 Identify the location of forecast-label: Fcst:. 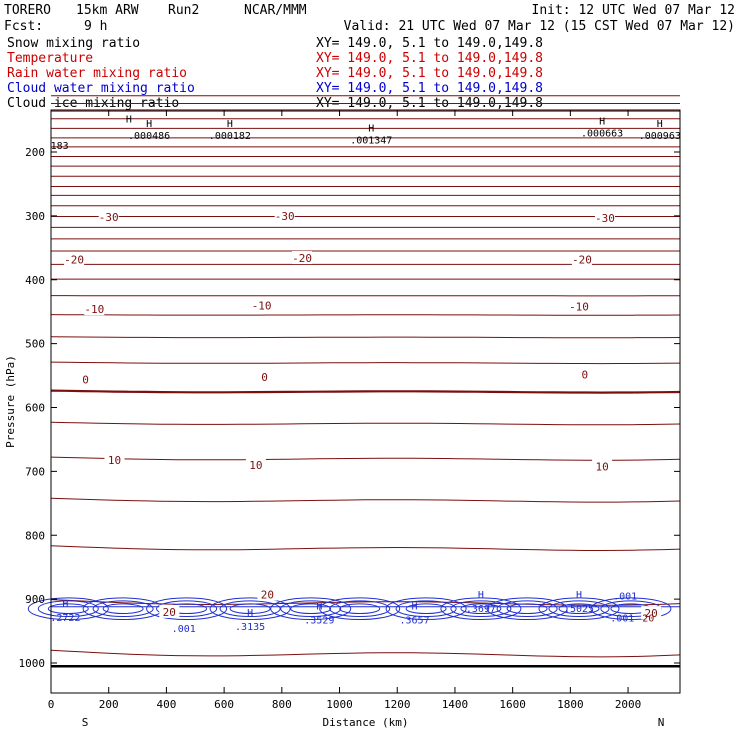
(23, 26).